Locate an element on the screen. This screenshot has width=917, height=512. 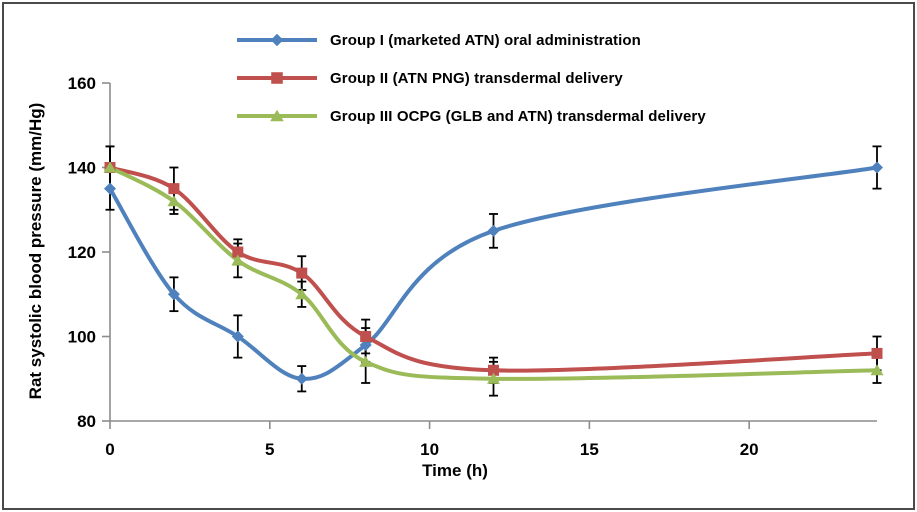
y-tick-label: 140 is located at coordinates (82, 168).